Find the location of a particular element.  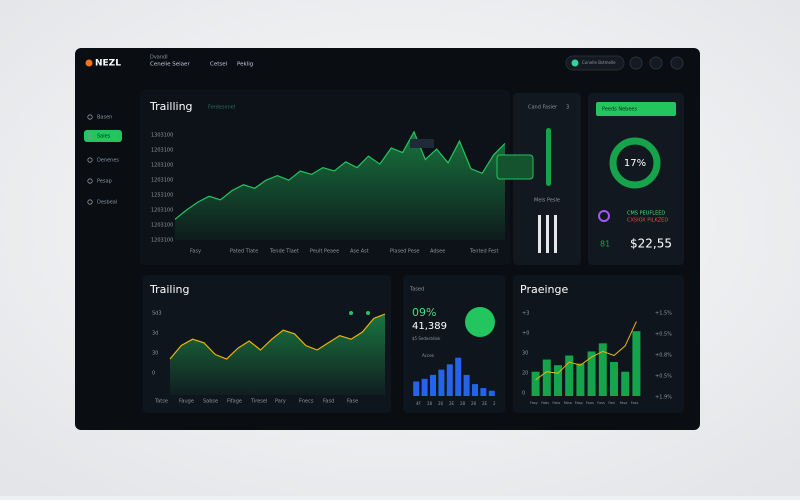

y-label: 1303100 is located at coordinates (162, 136).